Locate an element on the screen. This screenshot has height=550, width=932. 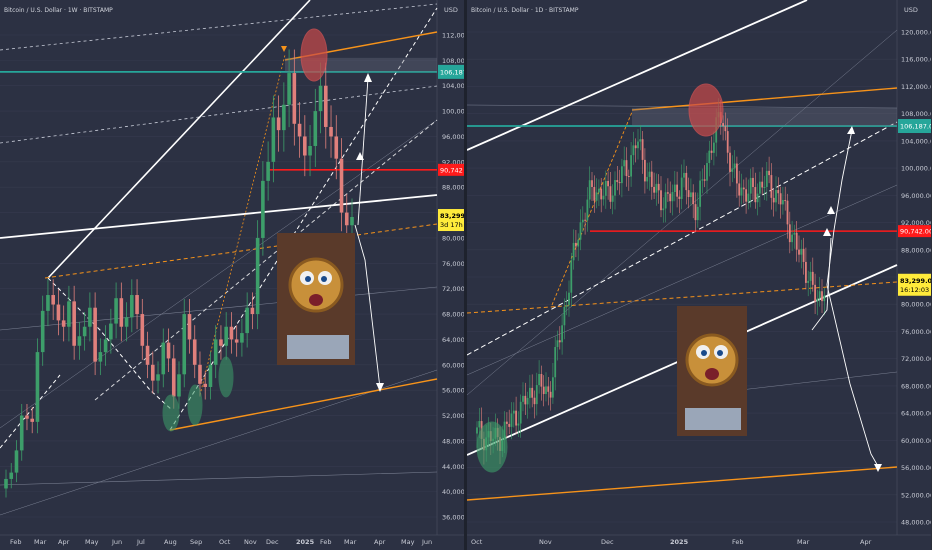
current-price-label: 83,299 is located at coordinates (452, 216).